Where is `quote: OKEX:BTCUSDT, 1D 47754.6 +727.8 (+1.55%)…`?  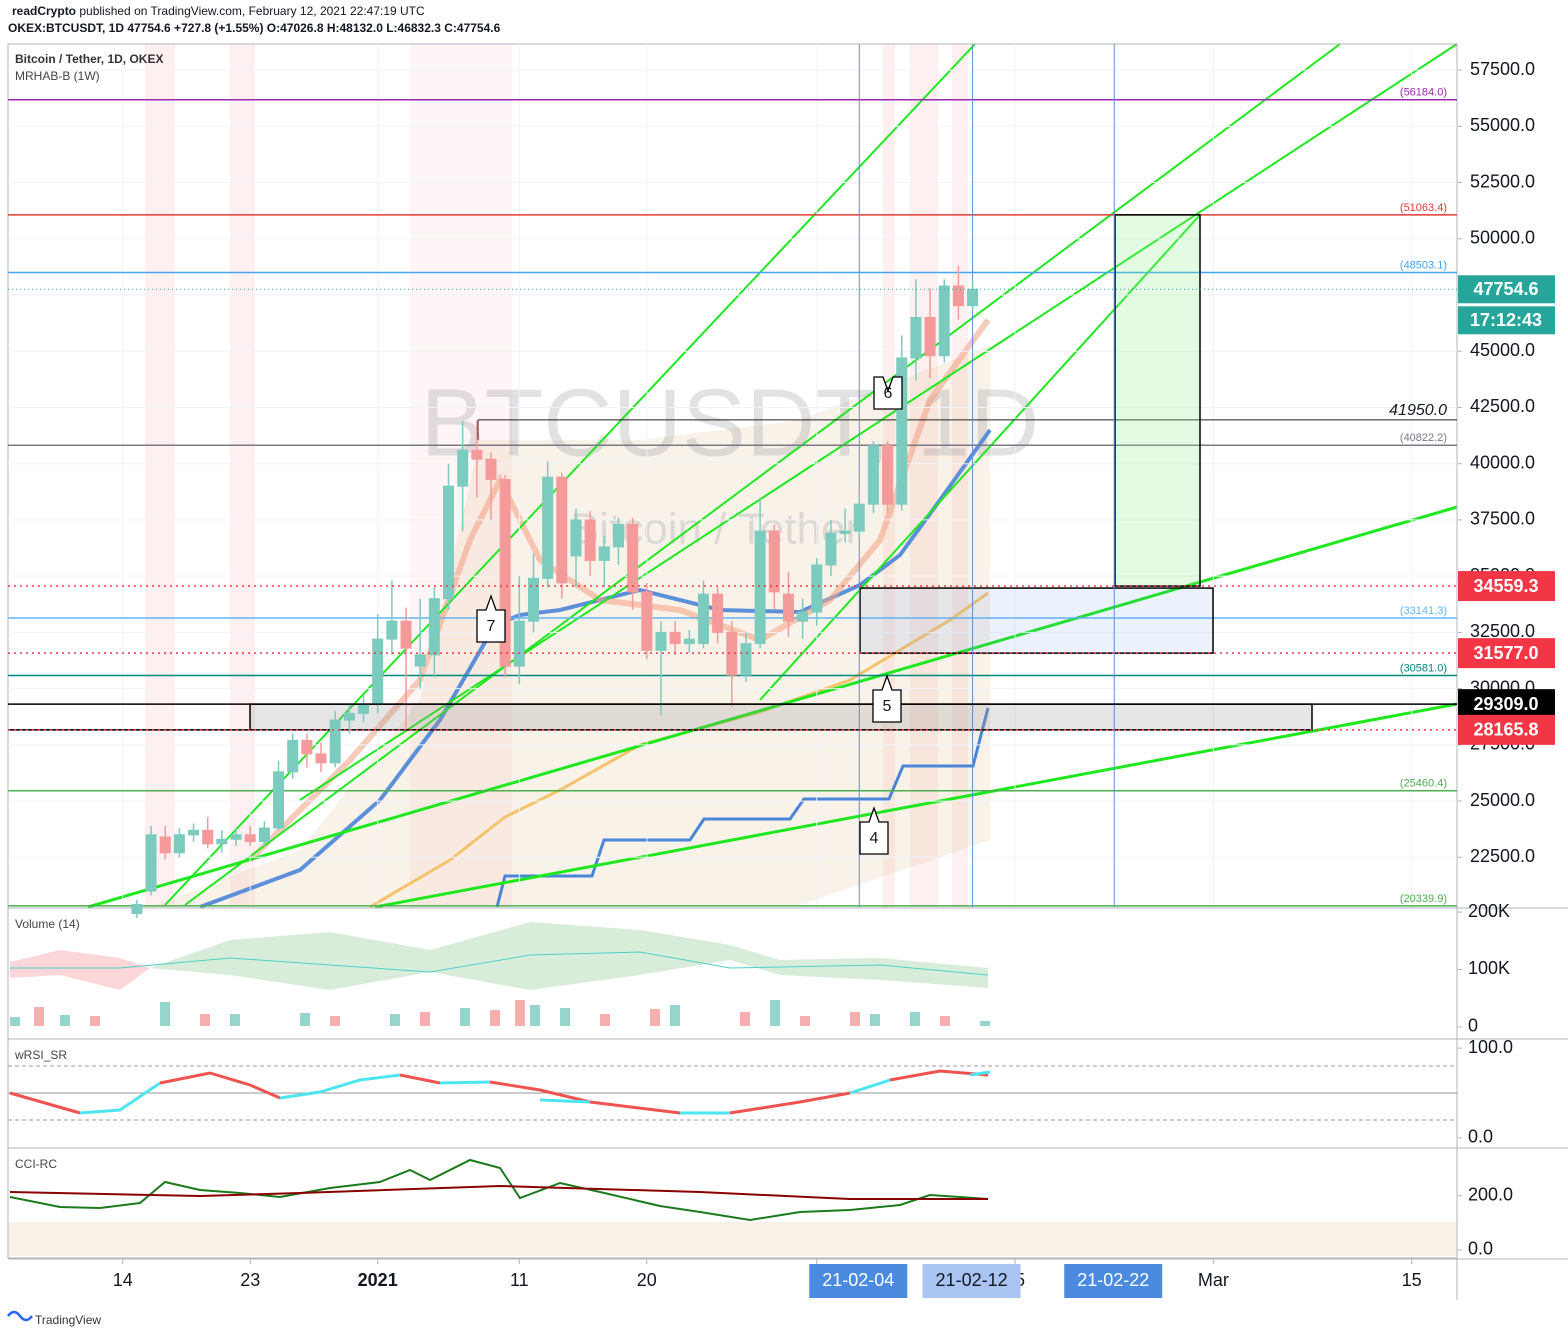 quote: OKEX:BTCUSDT, 1D 47754.6 +727.8 (+1.55%)… is located at coordinates (254, 28).